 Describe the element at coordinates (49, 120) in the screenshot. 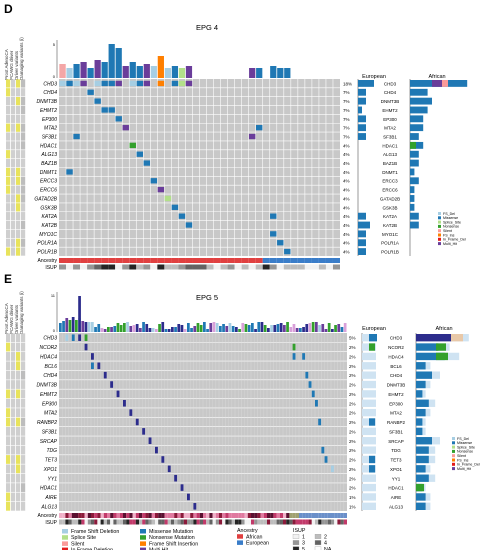

I see `gene-label: EP300` at that location.